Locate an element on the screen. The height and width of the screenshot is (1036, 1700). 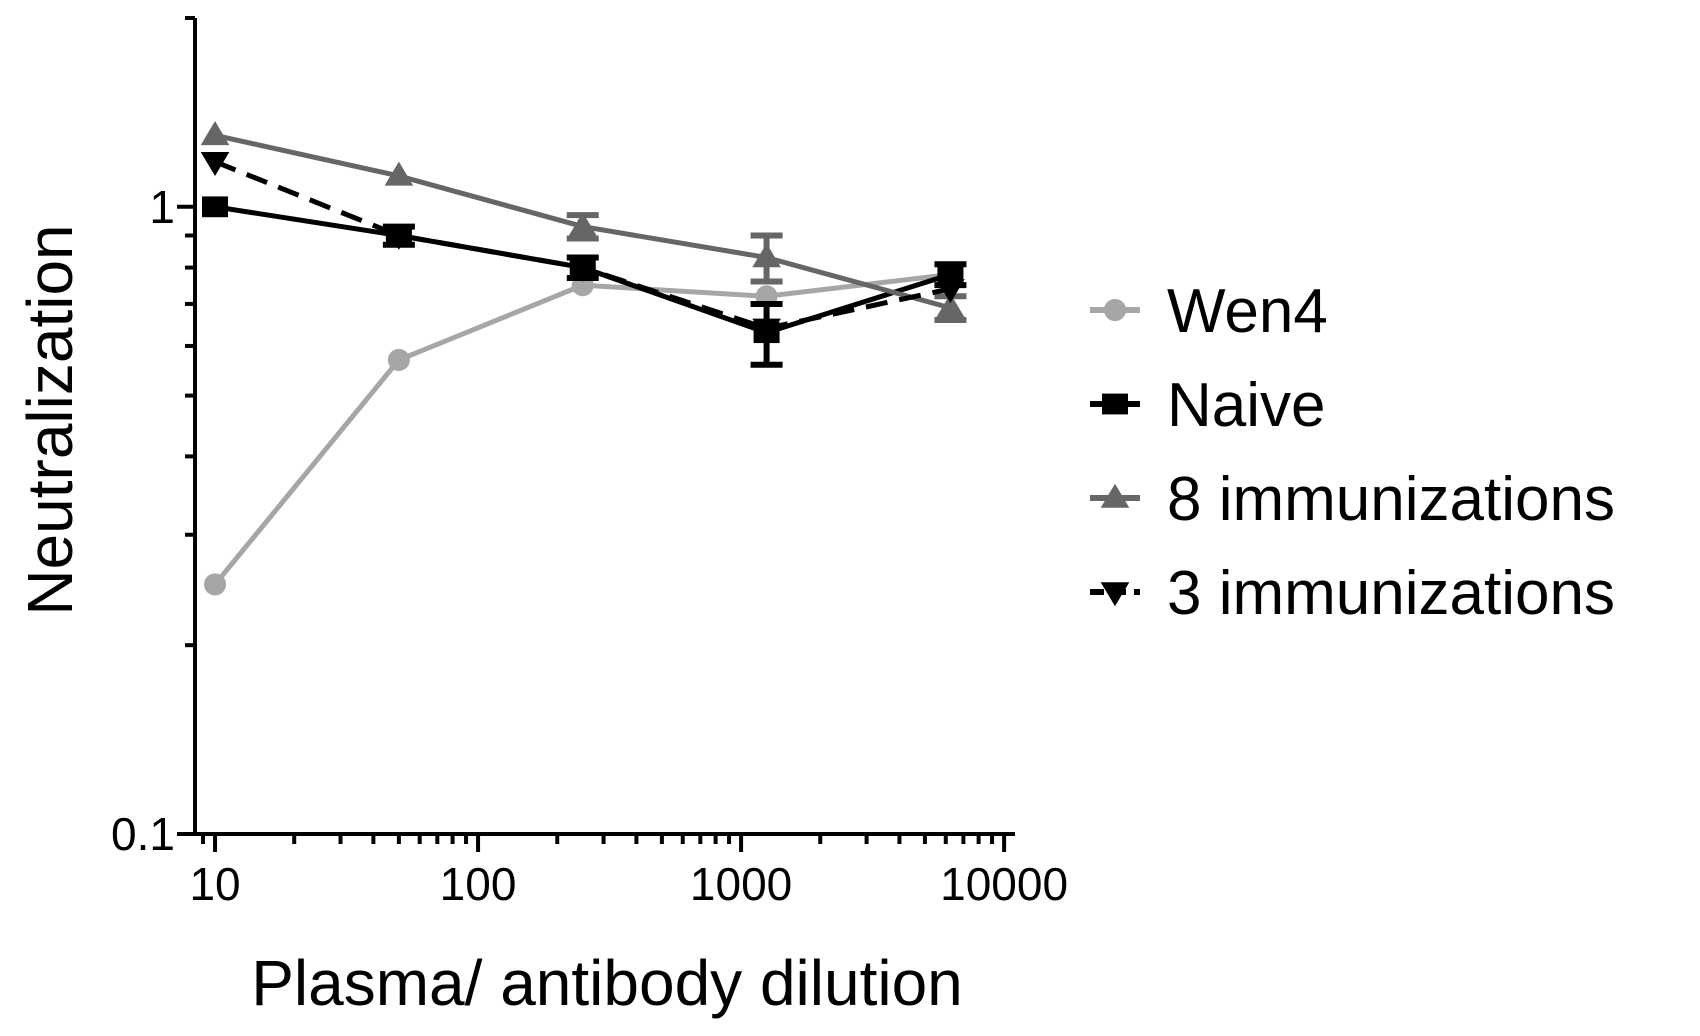
legend-label: 8 immunizations is located at coordinates (1391, 499).